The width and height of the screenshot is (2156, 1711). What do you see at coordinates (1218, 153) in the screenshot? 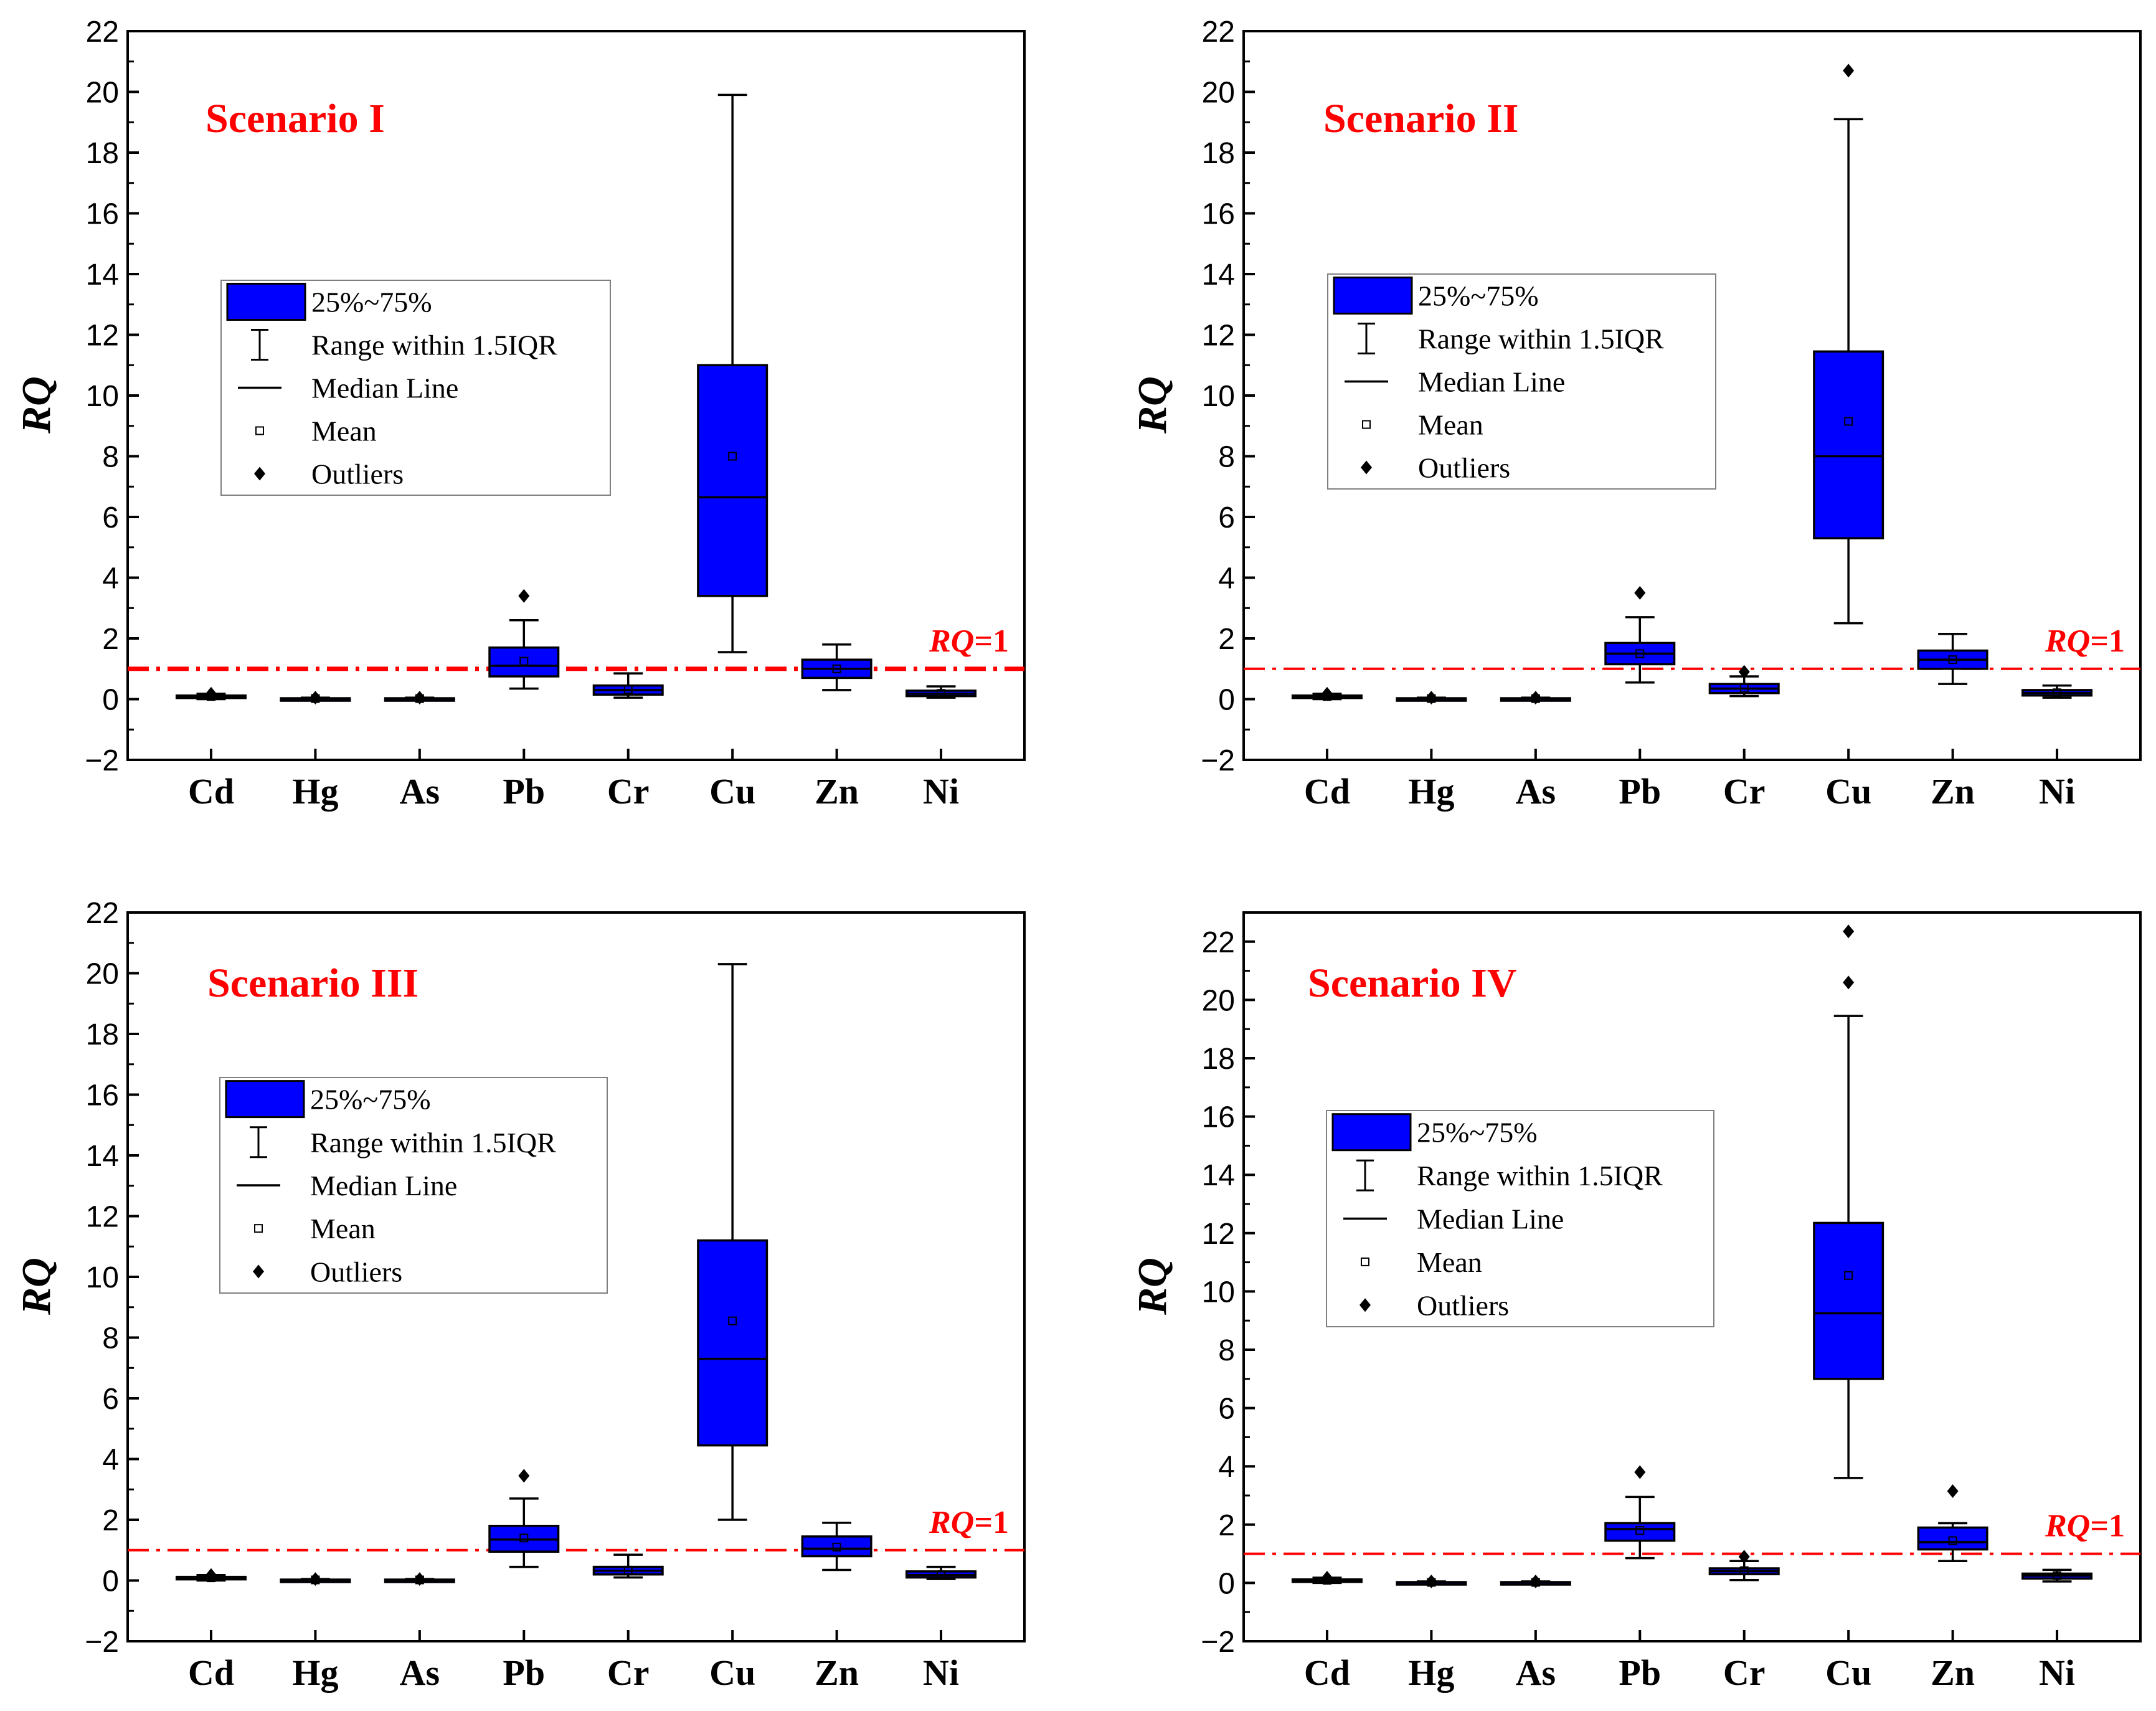
I see `y-tick-label: 18` at bounding box center [1218, 153].